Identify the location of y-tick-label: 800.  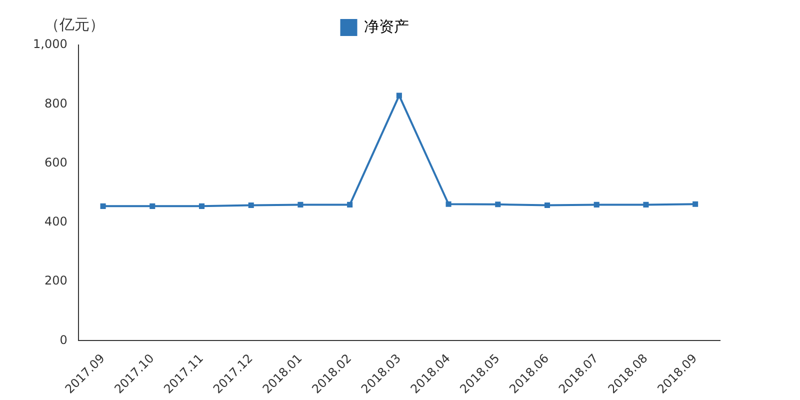
(56, 103).